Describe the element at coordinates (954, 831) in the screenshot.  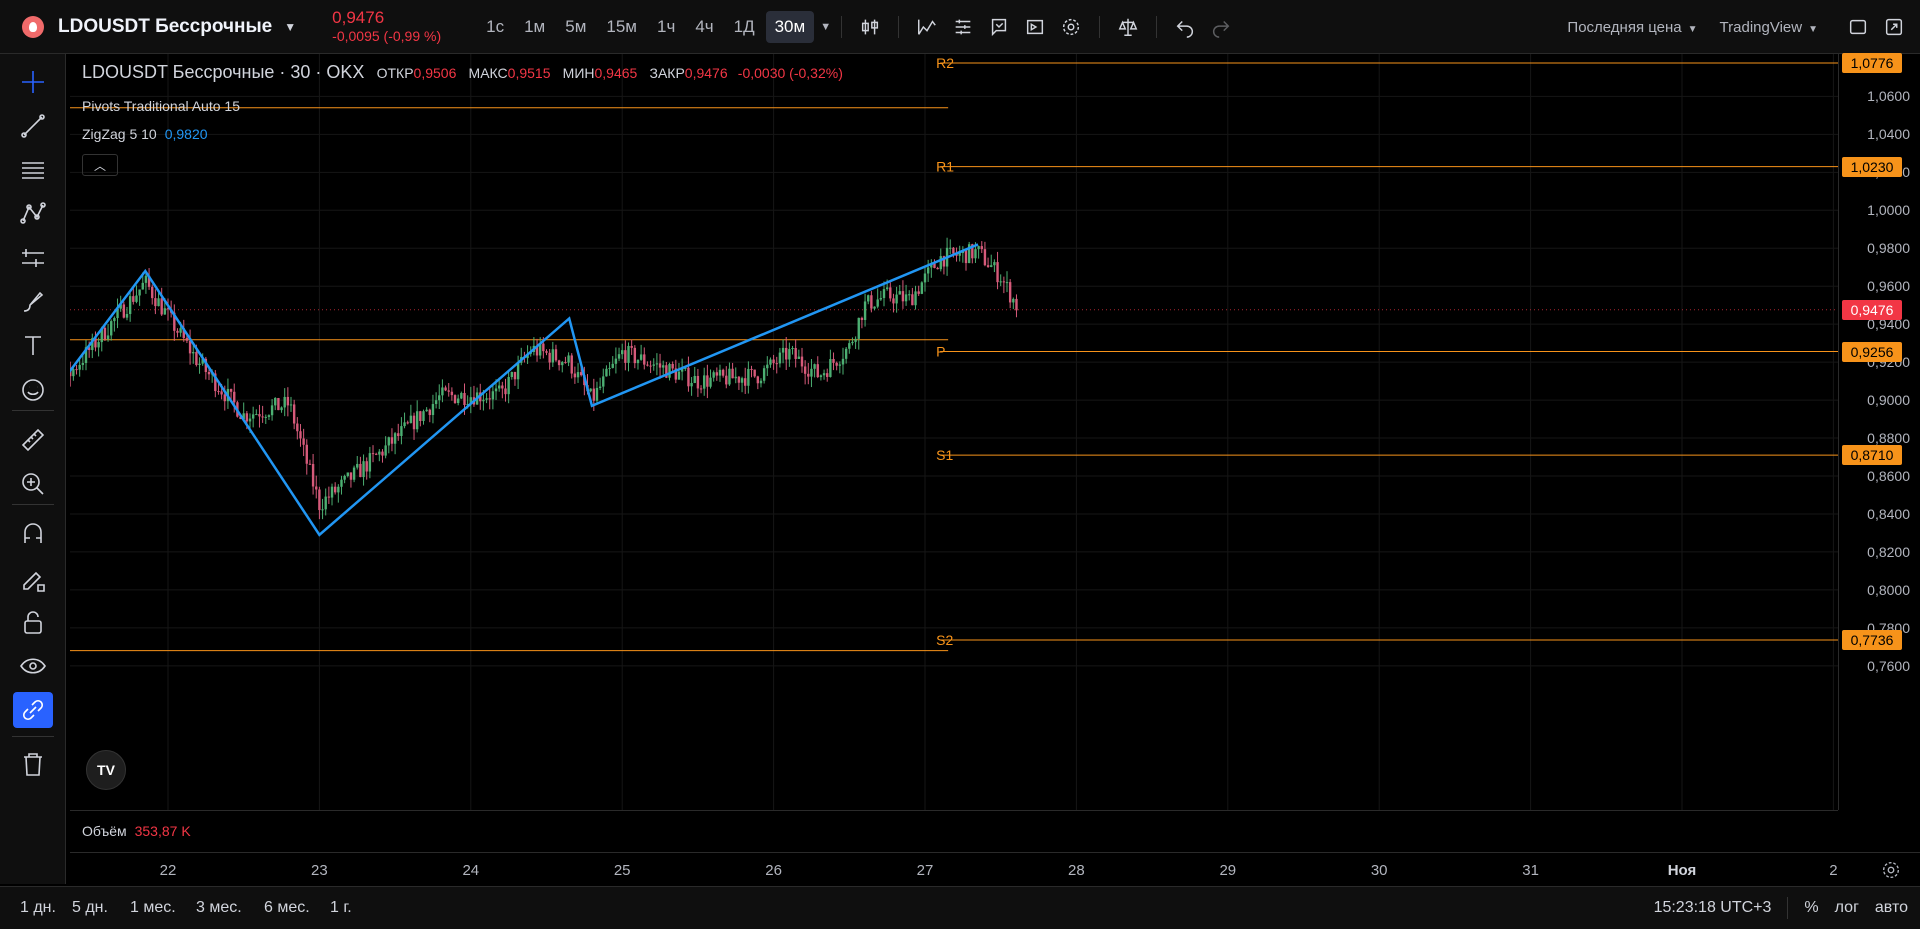
I see `volume-pane: Объём 353,87 K` at that location.